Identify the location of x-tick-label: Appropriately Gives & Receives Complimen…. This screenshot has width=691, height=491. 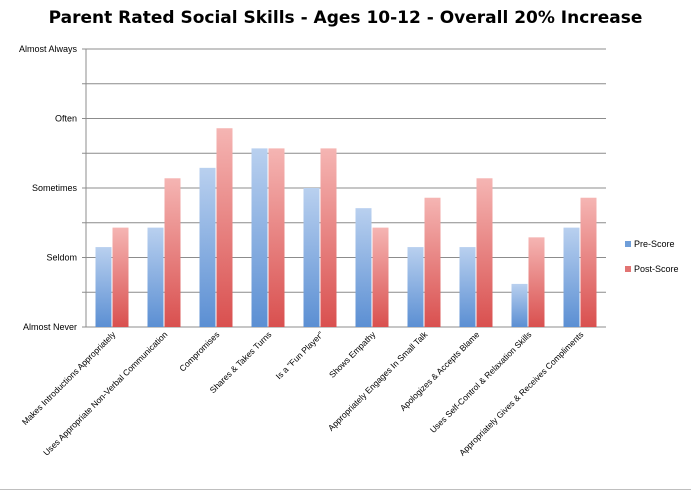
(521, 393).